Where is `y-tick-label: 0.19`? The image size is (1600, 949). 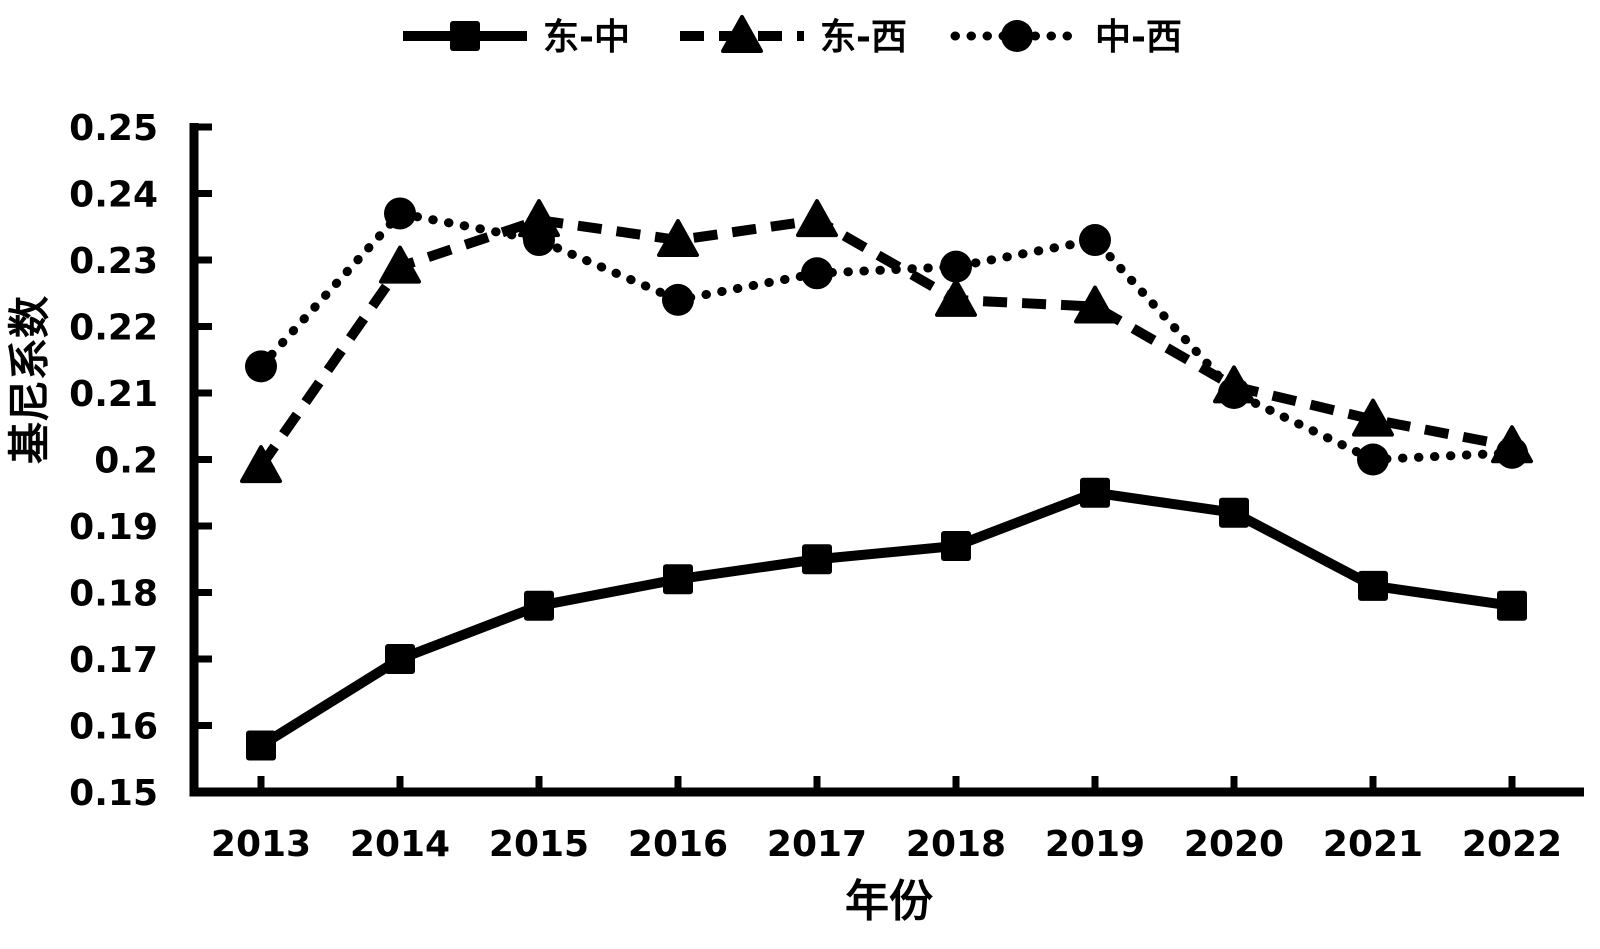 y-tick-label: 0.19 is located at coordinates (113, 527).